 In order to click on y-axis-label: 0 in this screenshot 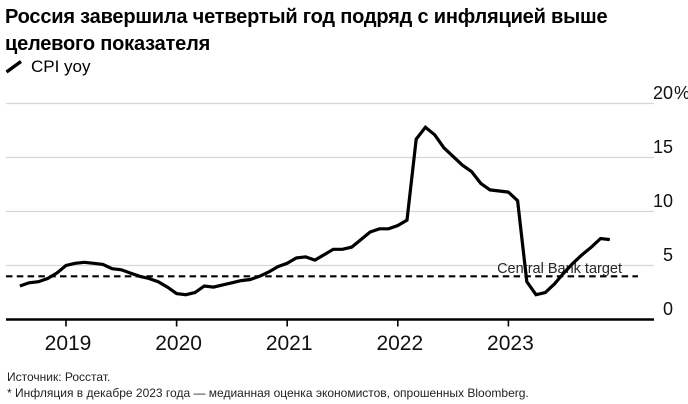, I will do `click(668, 309)`.